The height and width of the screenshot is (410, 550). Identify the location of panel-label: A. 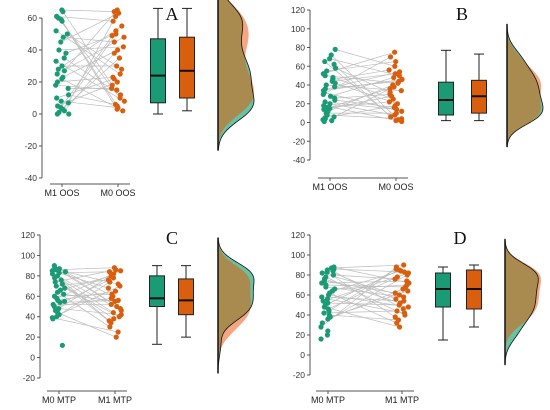
(172, 14).